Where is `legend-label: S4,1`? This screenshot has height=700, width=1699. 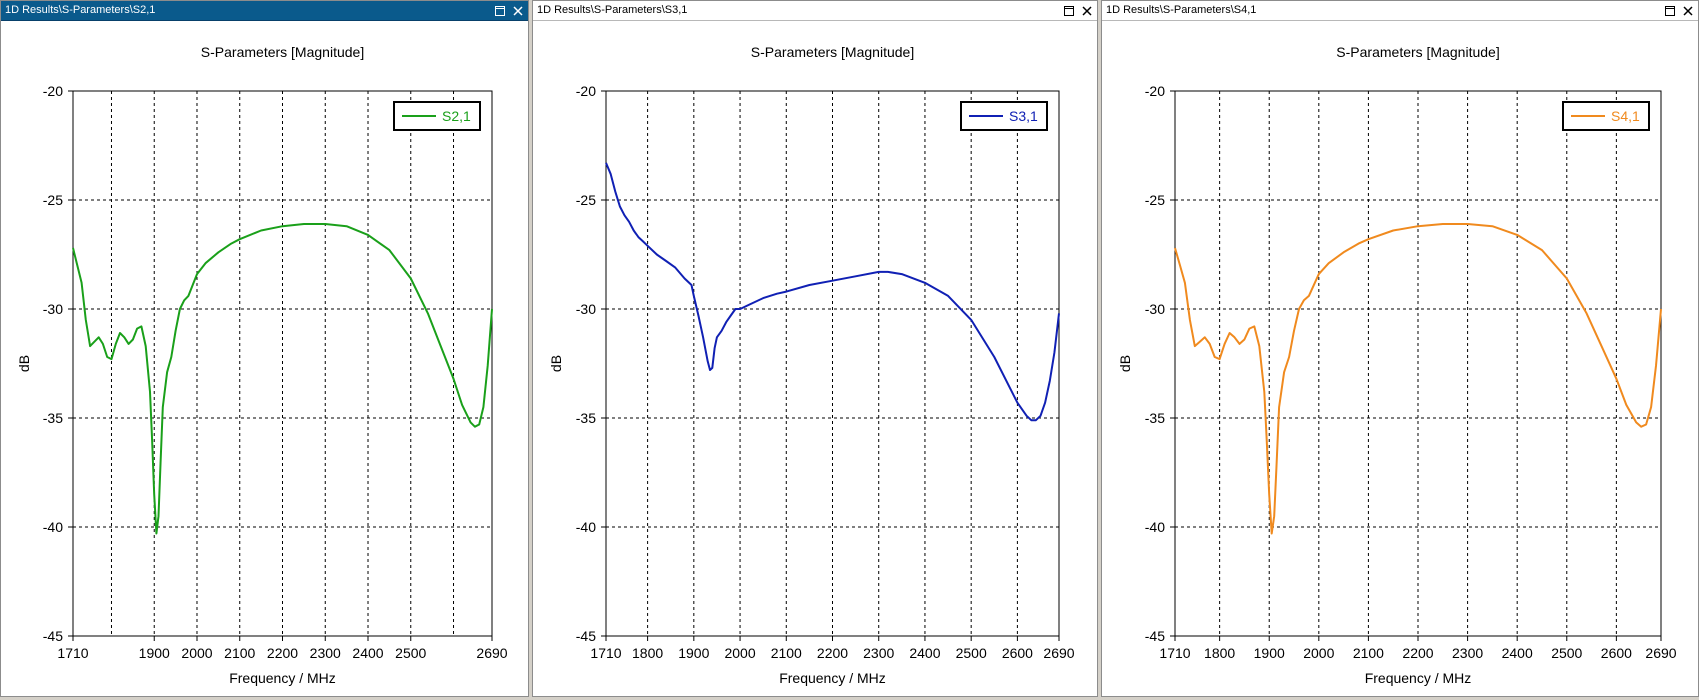
legend-label: S4,1 is located at coordinates (1625, 116).